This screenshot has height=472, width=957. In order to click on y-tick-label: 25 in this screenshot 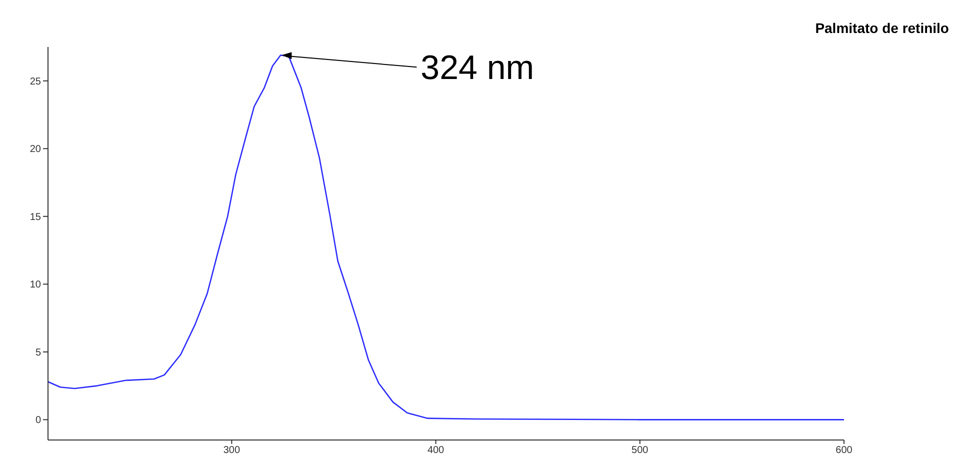, I will do `click(36, 82)`.